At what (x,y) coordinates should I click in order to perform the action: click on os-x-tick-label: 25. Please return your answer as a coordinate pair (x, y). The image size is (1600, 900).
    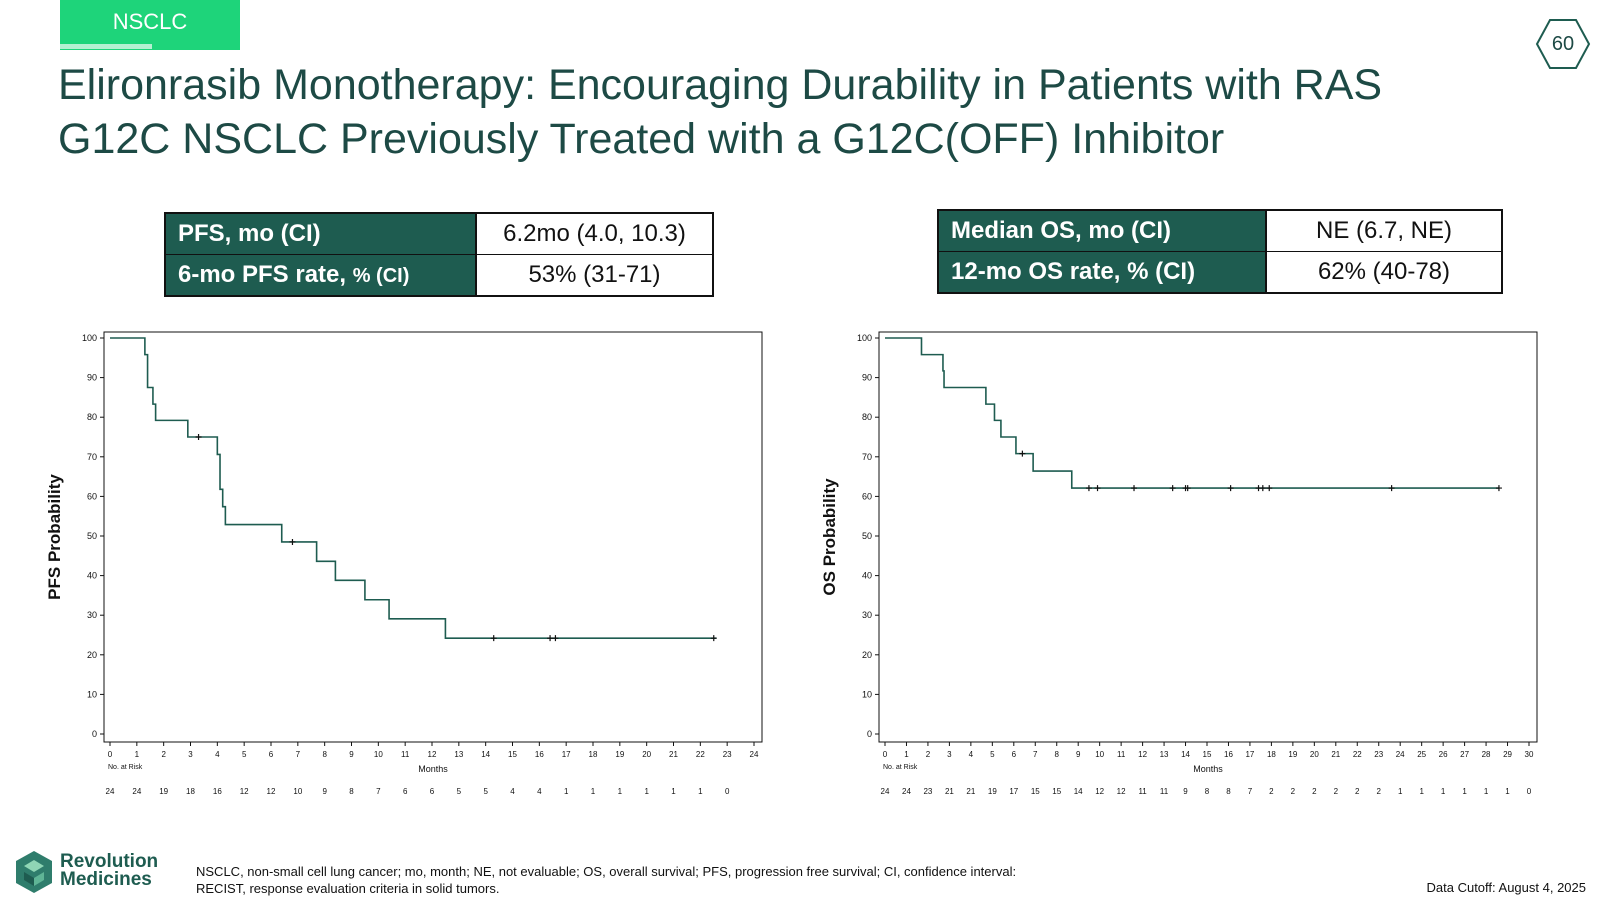
    Looking at the image, I should click on (1421, 754).